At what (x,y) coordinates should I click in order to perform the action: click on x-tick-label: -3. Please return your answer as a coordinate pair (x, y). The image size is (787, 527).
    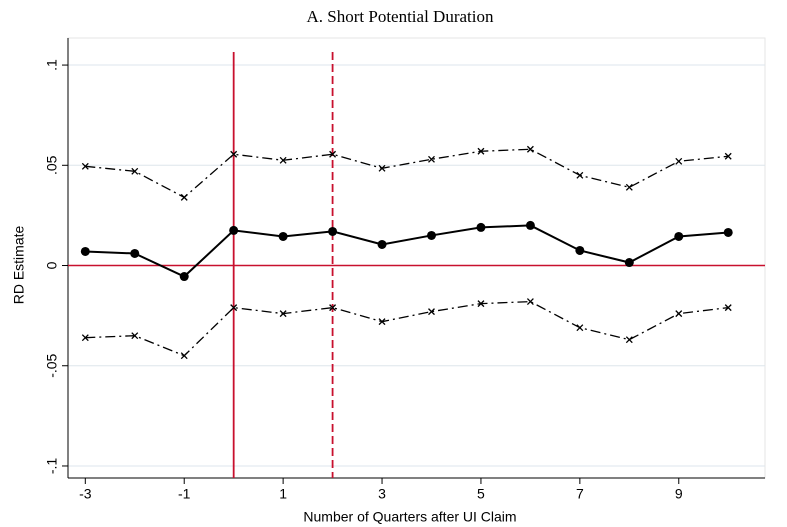
    Looking at the image, I should click on (85, 494).